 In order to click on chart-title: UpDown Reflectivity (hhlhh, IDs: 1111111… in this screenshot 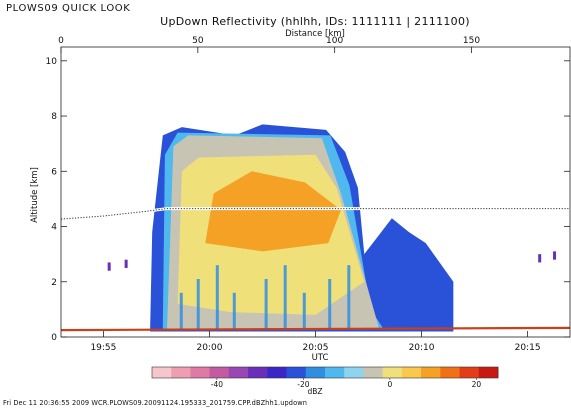, I will do `click(315, 21)`.